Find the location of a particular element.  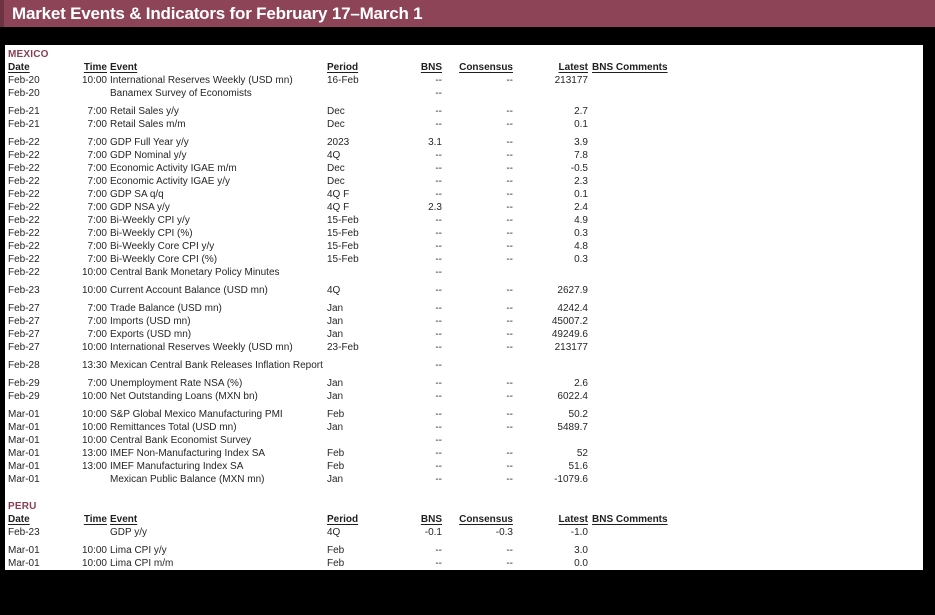

event-time: 13:00 is located at coordinates (94, 466).